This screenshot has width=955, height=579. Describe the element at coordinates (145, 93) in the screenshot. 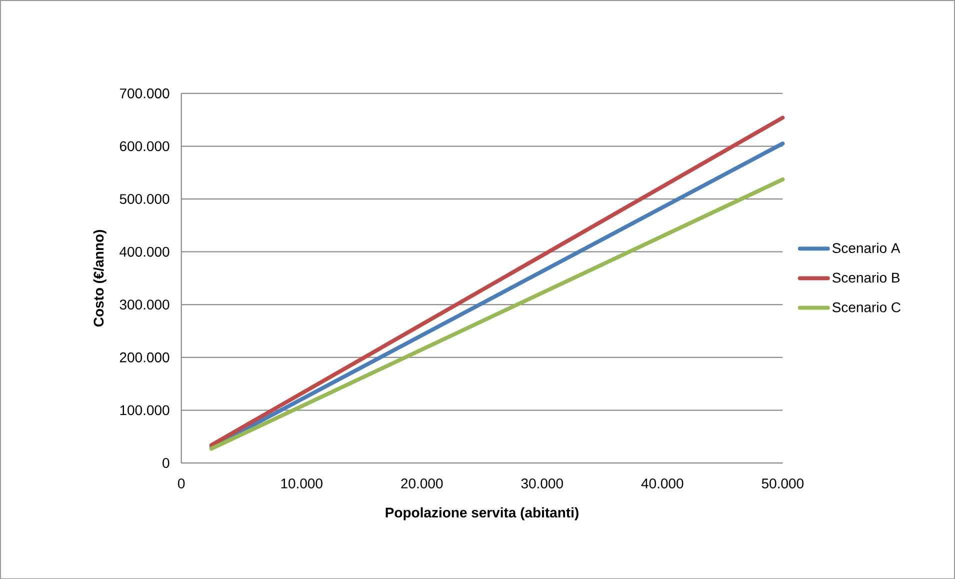

I see `y-tick-label: 700.000` at that location.